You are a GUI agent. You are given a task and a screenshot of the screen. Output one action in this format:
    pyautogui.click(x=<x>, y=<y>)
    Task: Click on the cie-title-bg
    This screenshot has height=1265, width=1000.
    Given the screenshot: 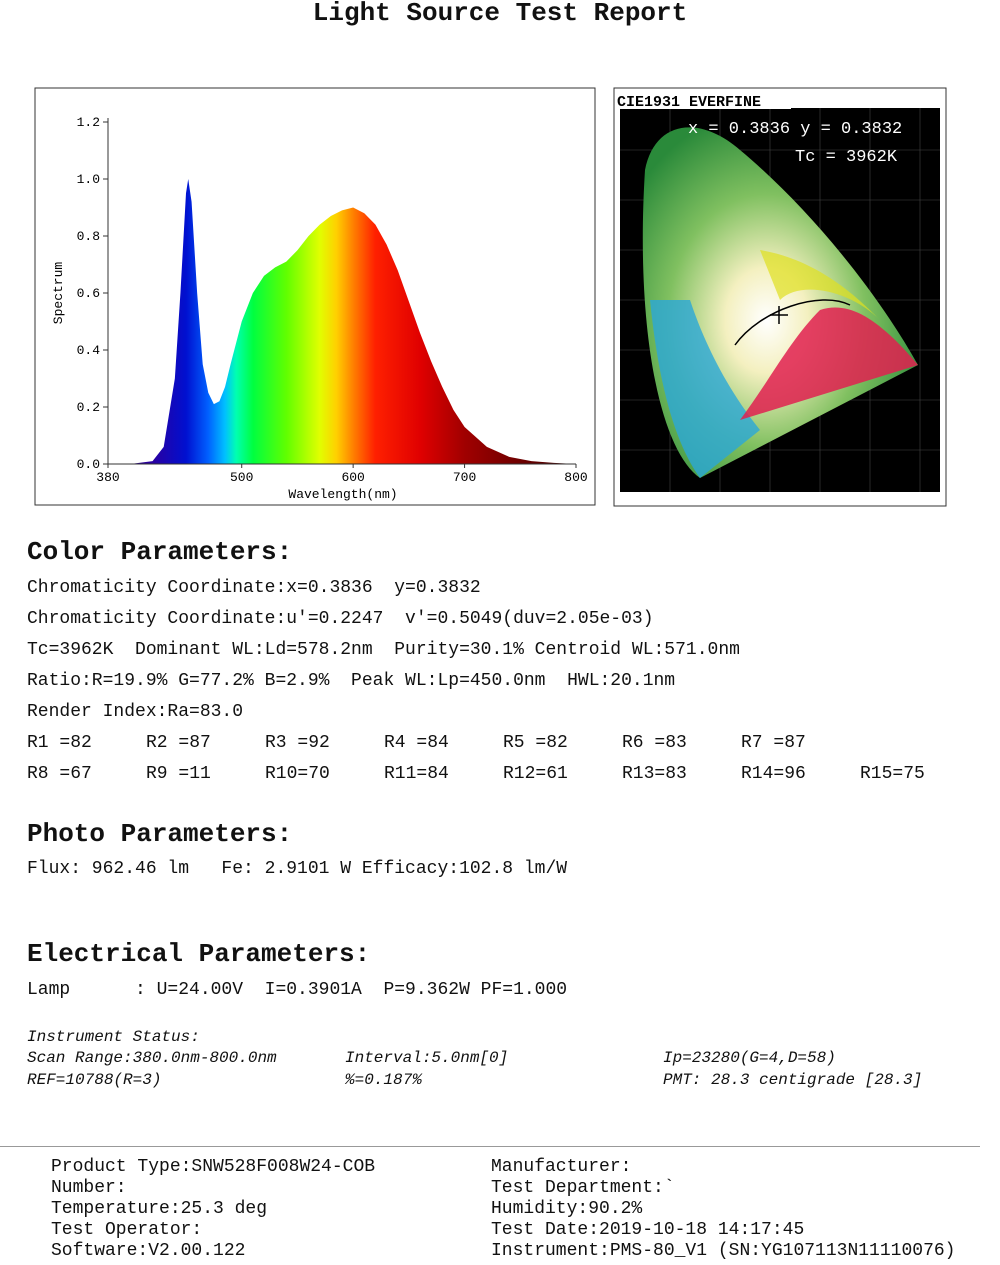 What is the action you would take?
    pyautogui.click(x=703, y=100)
    